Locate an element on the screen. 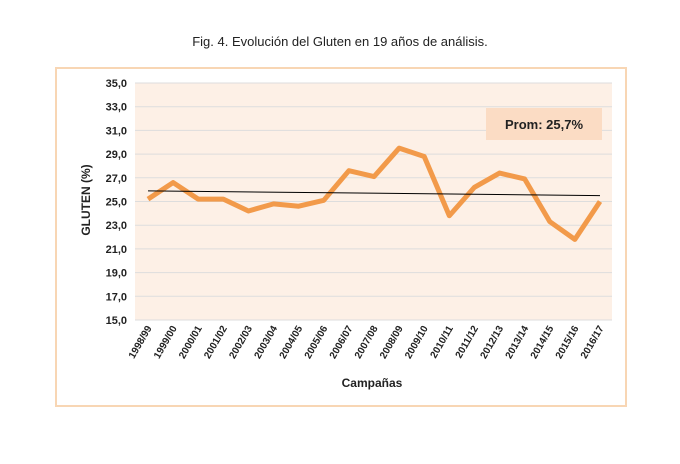  x-tick-label: 2011/12 is located at coordinates (468, 342).